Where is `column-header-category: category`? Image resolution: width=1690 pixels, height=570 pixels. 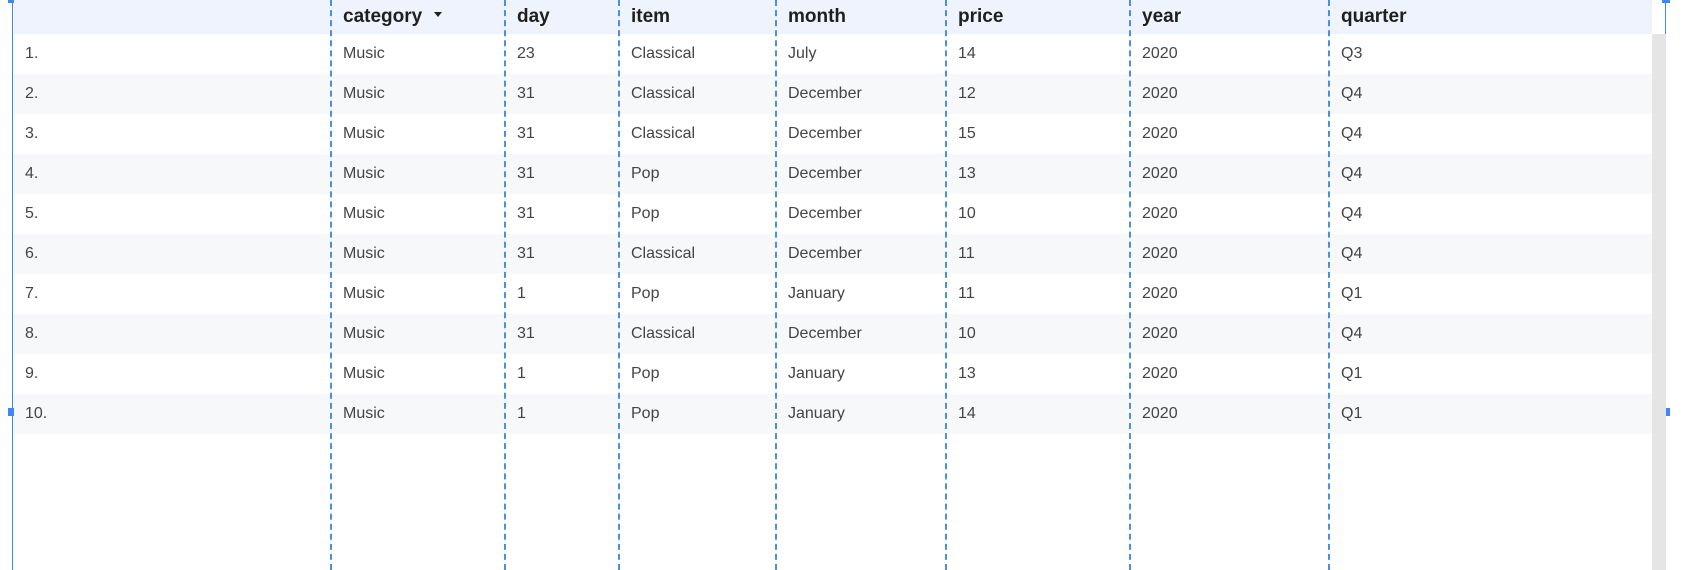 column-header-category: category is located at coordinates (419, 17).